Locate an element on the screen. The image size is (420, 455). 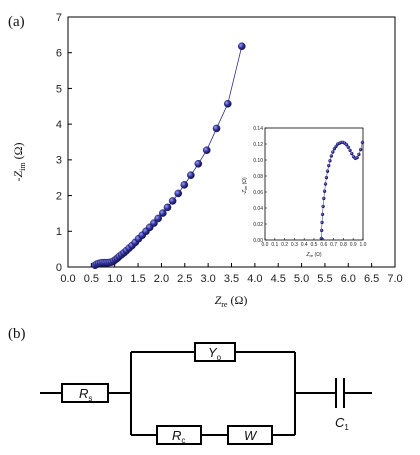
inset-plot-frame is located at coordinates (314, 184).